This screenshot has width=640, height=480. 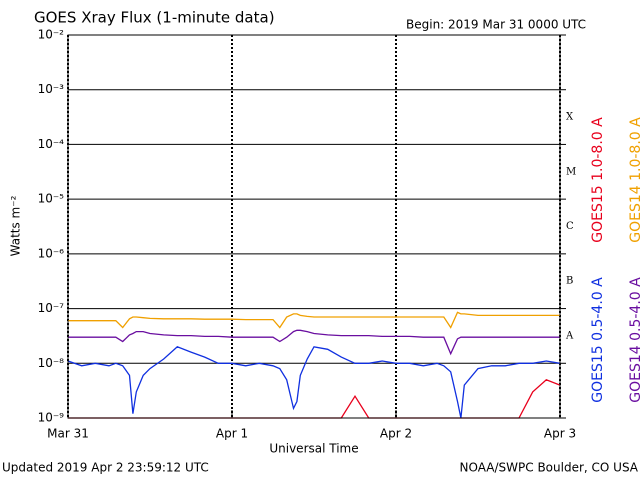 What do you see at coordinates (51, 253) in the screenshot?
I see `y-tick-label: 10⁻⁶` at bounding box center [51, 253].